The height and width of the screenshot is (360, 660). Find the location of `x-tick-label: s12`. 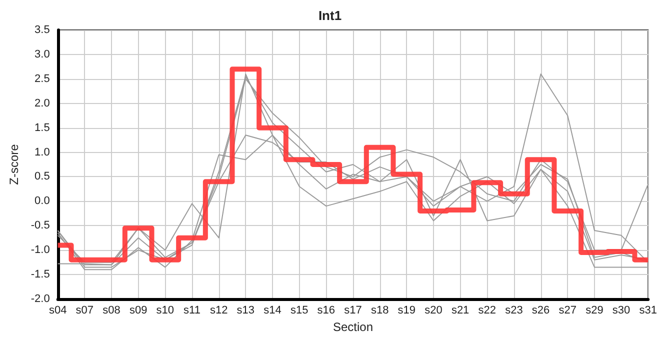

x-tick-label: s12 is located at coordinates (219, 310).